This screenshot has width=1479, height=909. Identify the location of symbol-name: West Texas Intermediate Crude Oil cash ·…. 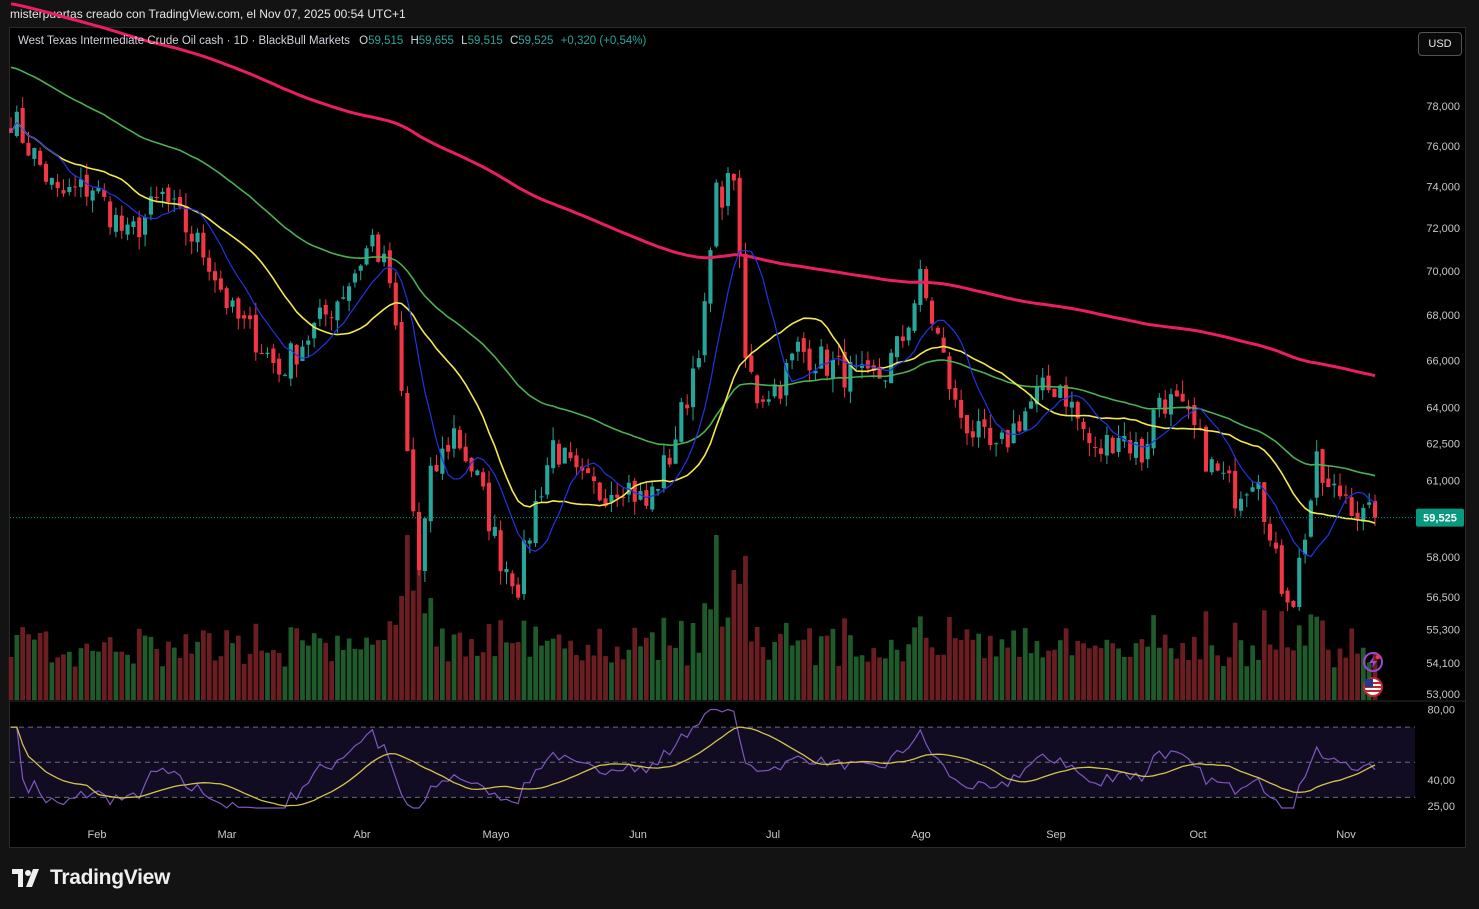
(184, 41).